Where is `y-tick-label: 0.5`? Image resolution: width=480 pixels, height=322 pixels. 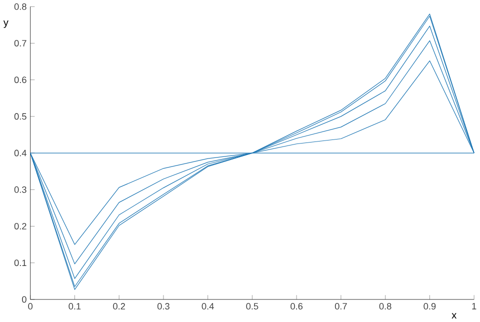 y-tick-label: 0.5 is located at coordinates (20, 116).